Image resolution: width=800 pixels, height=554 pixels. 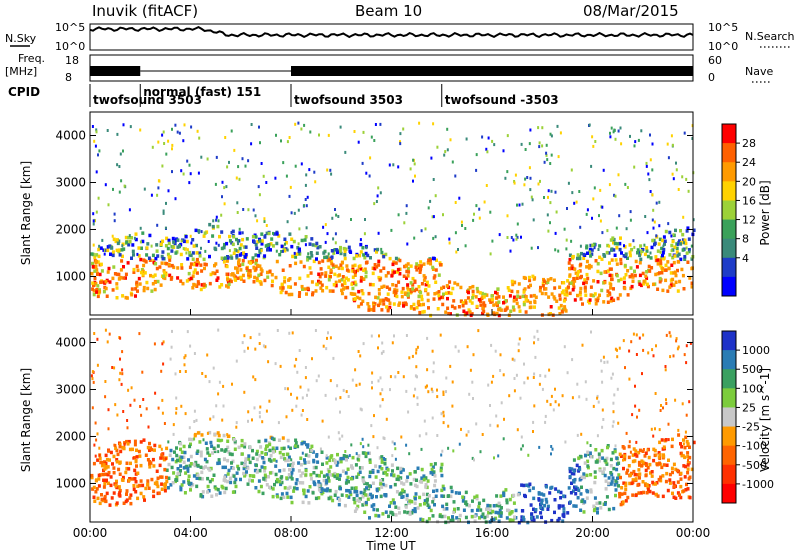 What do you see at coordinates (754, 465) in the screenshot?
I see `colorbar-tick-label: -500` at bounding box center [754, 465].